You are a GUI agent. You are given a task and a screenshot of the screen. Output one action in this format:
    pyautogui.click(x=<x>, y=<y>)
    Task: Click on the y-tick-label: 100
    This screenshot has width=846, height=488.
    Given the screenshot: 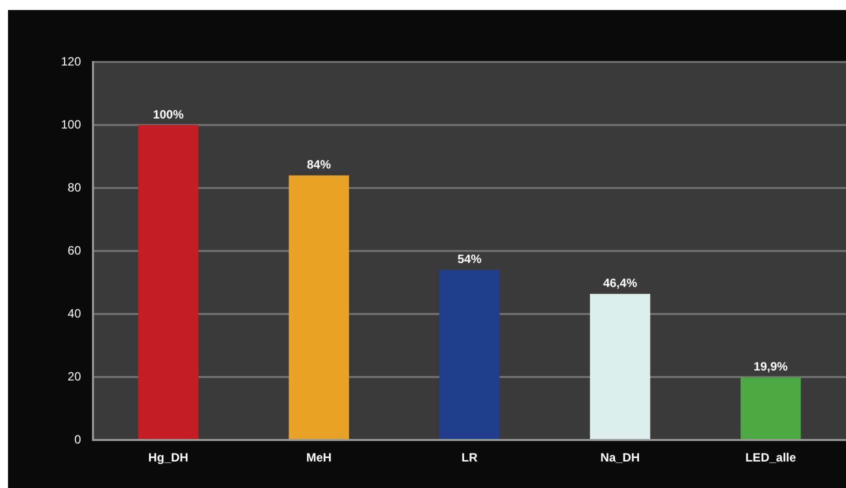 What is the action you would take?
    pyautogui.click(x=71, y=124)
    